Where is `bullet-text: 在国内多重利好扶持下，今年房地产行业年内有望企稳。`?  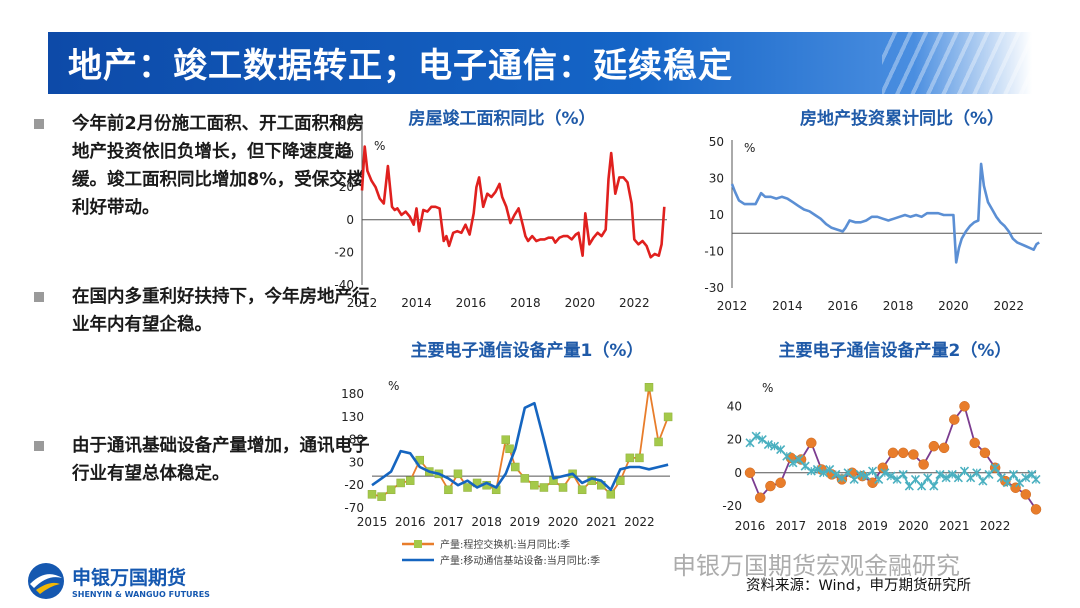 bullet-text: 在国内多重利好扶持下，今年房地产行业年内有望企稳。 is located at coordinates (221, 311).